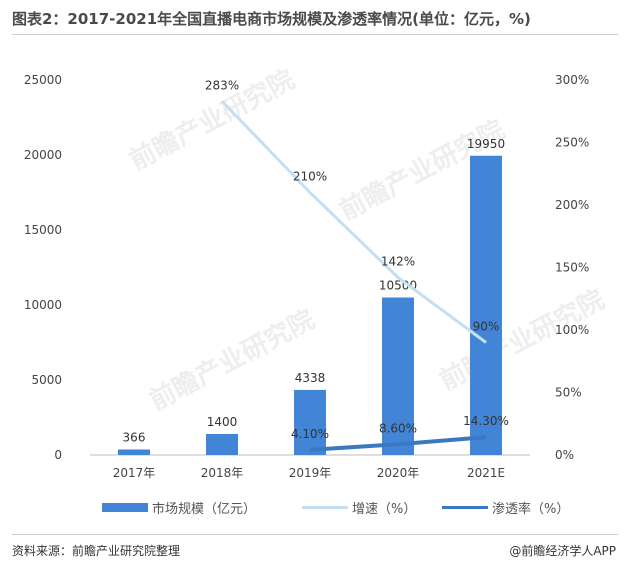  Describe the element at coordinates (310, 177) in the screenshot. I see `growth-value-label: 210%` at that location.